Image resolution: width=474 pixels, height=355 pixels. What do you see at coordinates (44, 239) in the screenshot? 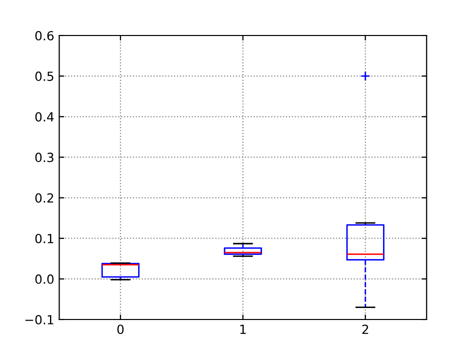
I see `y-tick-label: 0.1` at bounding box center [44, 239].